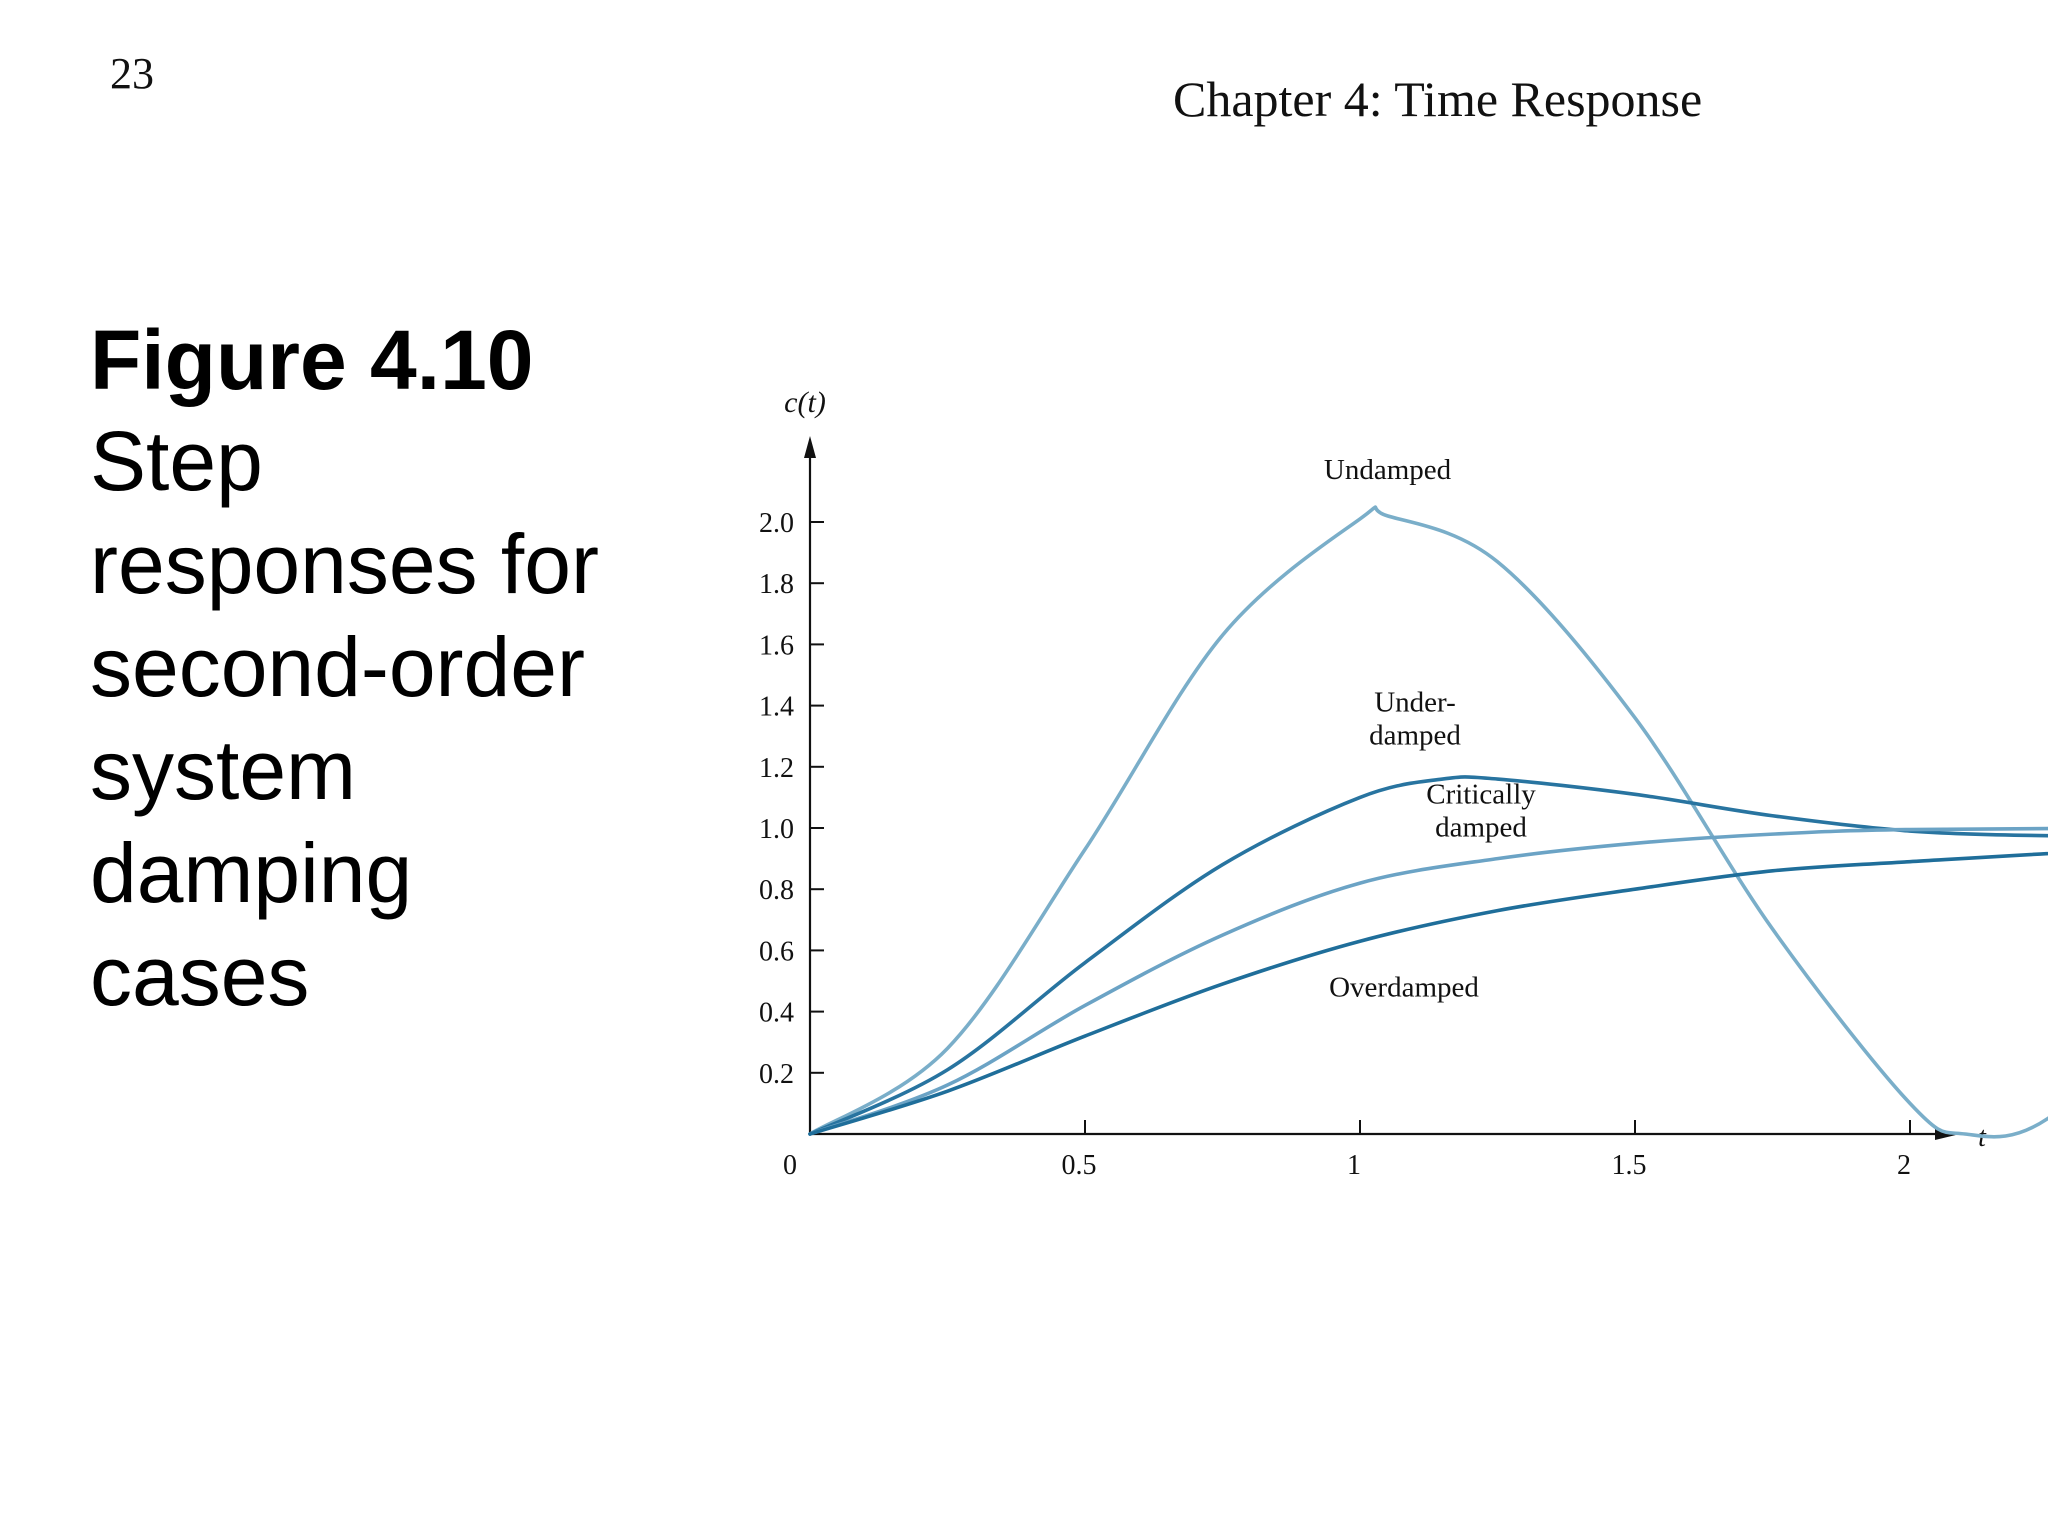 The image size is (2048, 1536). I want to click on y-tick-label: 1.2, so click(776, 768).